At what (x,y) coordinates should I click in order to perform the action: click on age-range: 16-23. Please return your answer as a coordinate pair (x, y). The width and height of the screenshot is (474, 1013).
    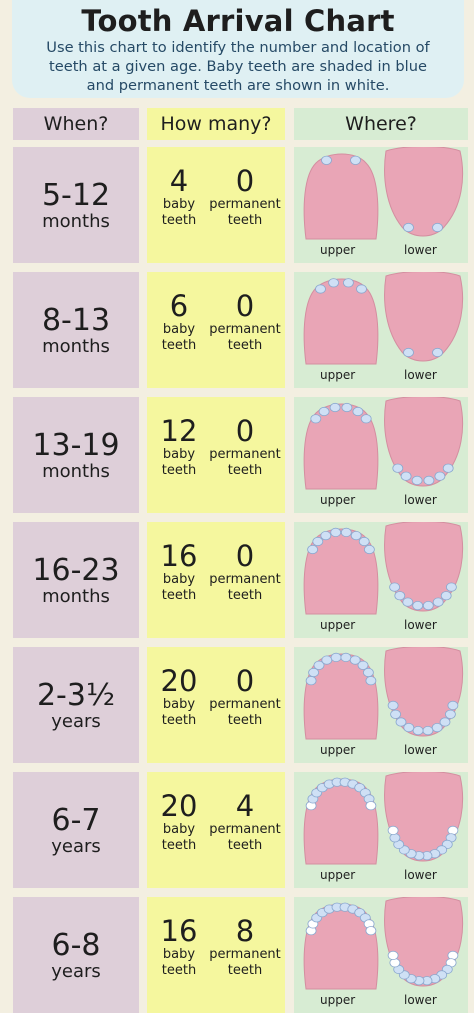
    Looking at the image, I should click on (76, 570).